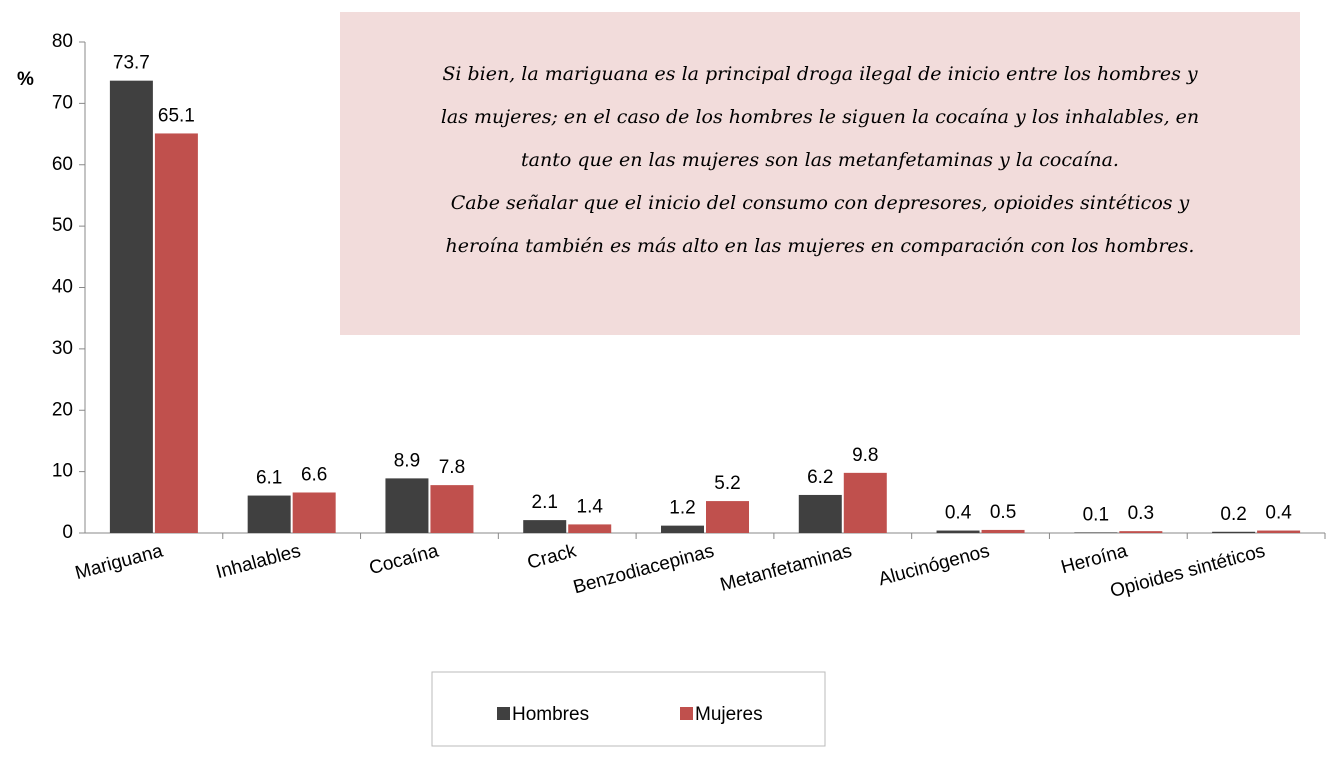  What do you see at coordinates (727, 483) in the screenshot?
I see `value-label: 5.2` at bounding box center [727, 483].